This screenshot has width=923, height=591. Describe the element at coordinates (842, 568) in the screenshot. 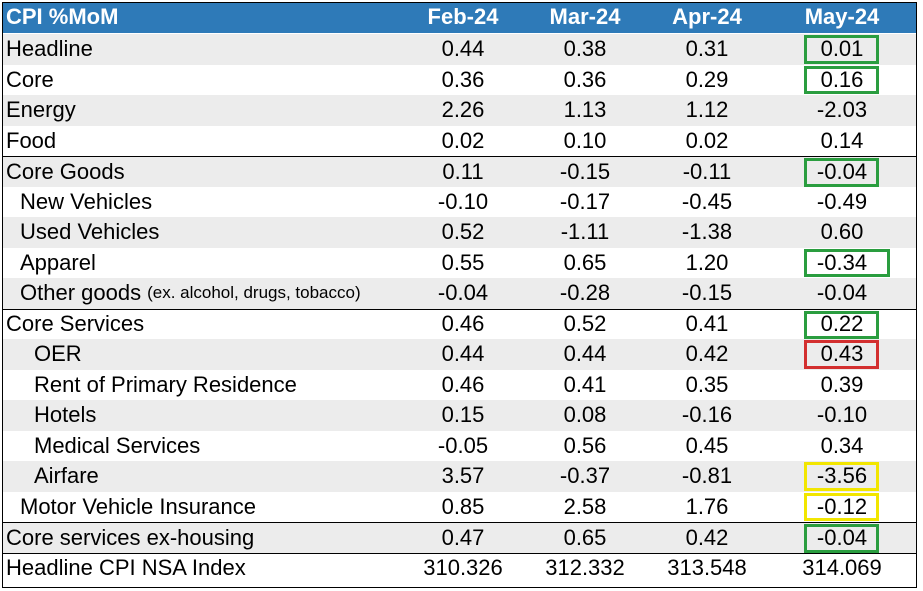

I see `value-cell: 314.069` at that location.